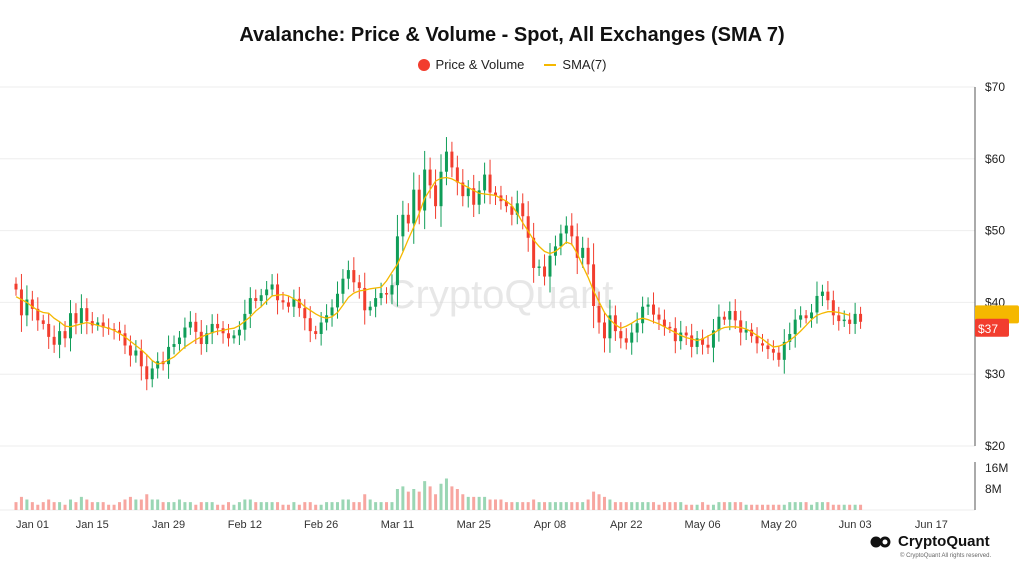 This screenshot has width=1024, height=571. I want to click on brand-name: CryptoQuant, so click(944, 541).